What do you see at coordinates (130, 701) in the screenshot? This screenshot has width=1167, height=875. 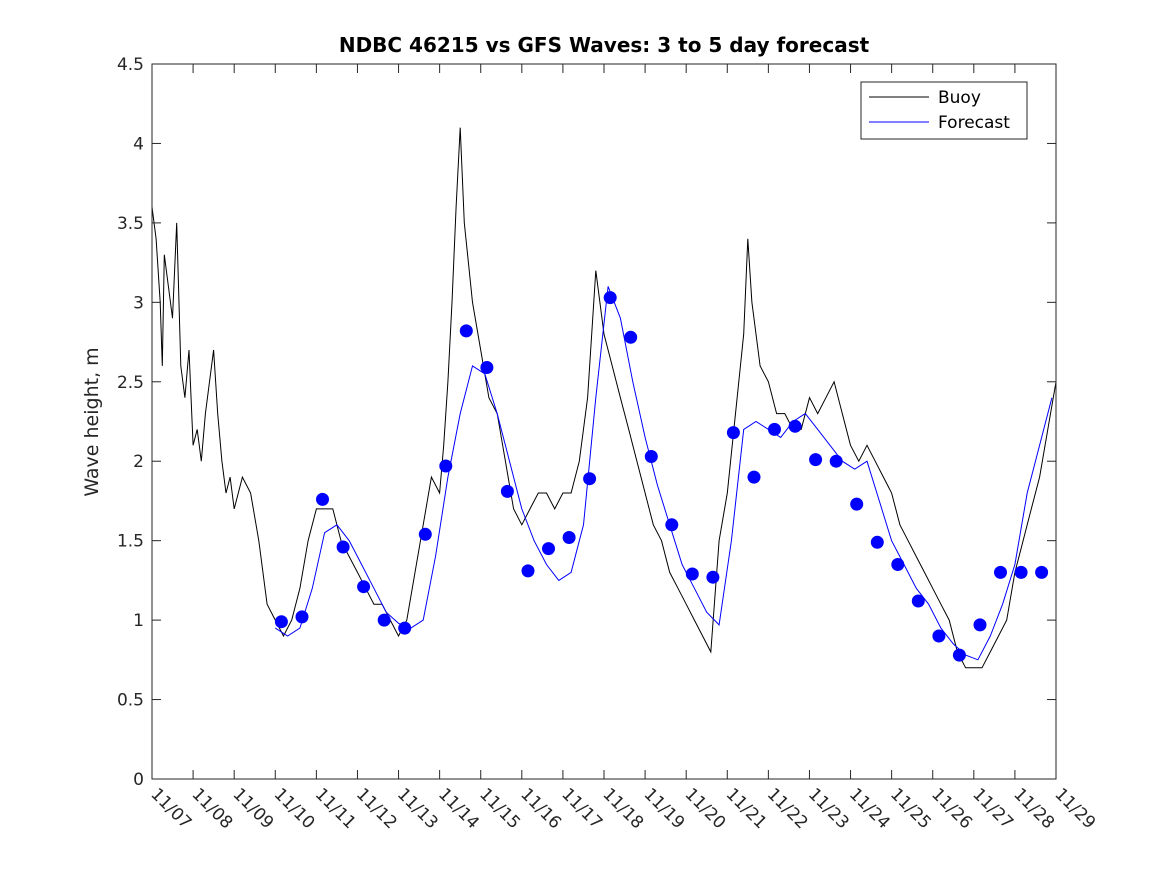 I see `y-tick-label: 0.5` at bounding box center [130, 701].